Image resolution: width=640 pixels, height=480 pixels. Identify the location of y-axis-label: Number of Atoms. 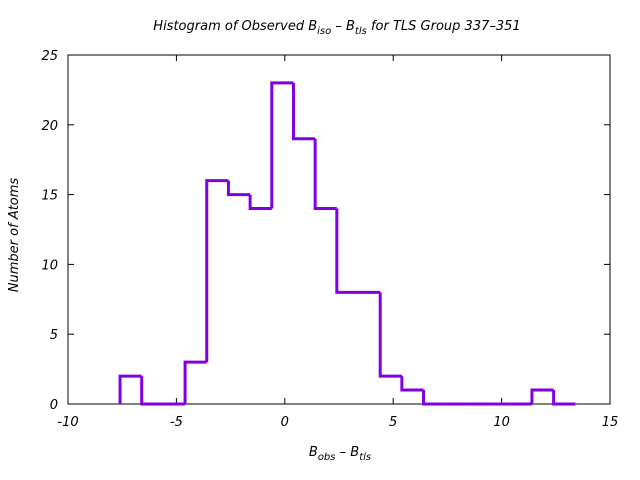
(14, 235).